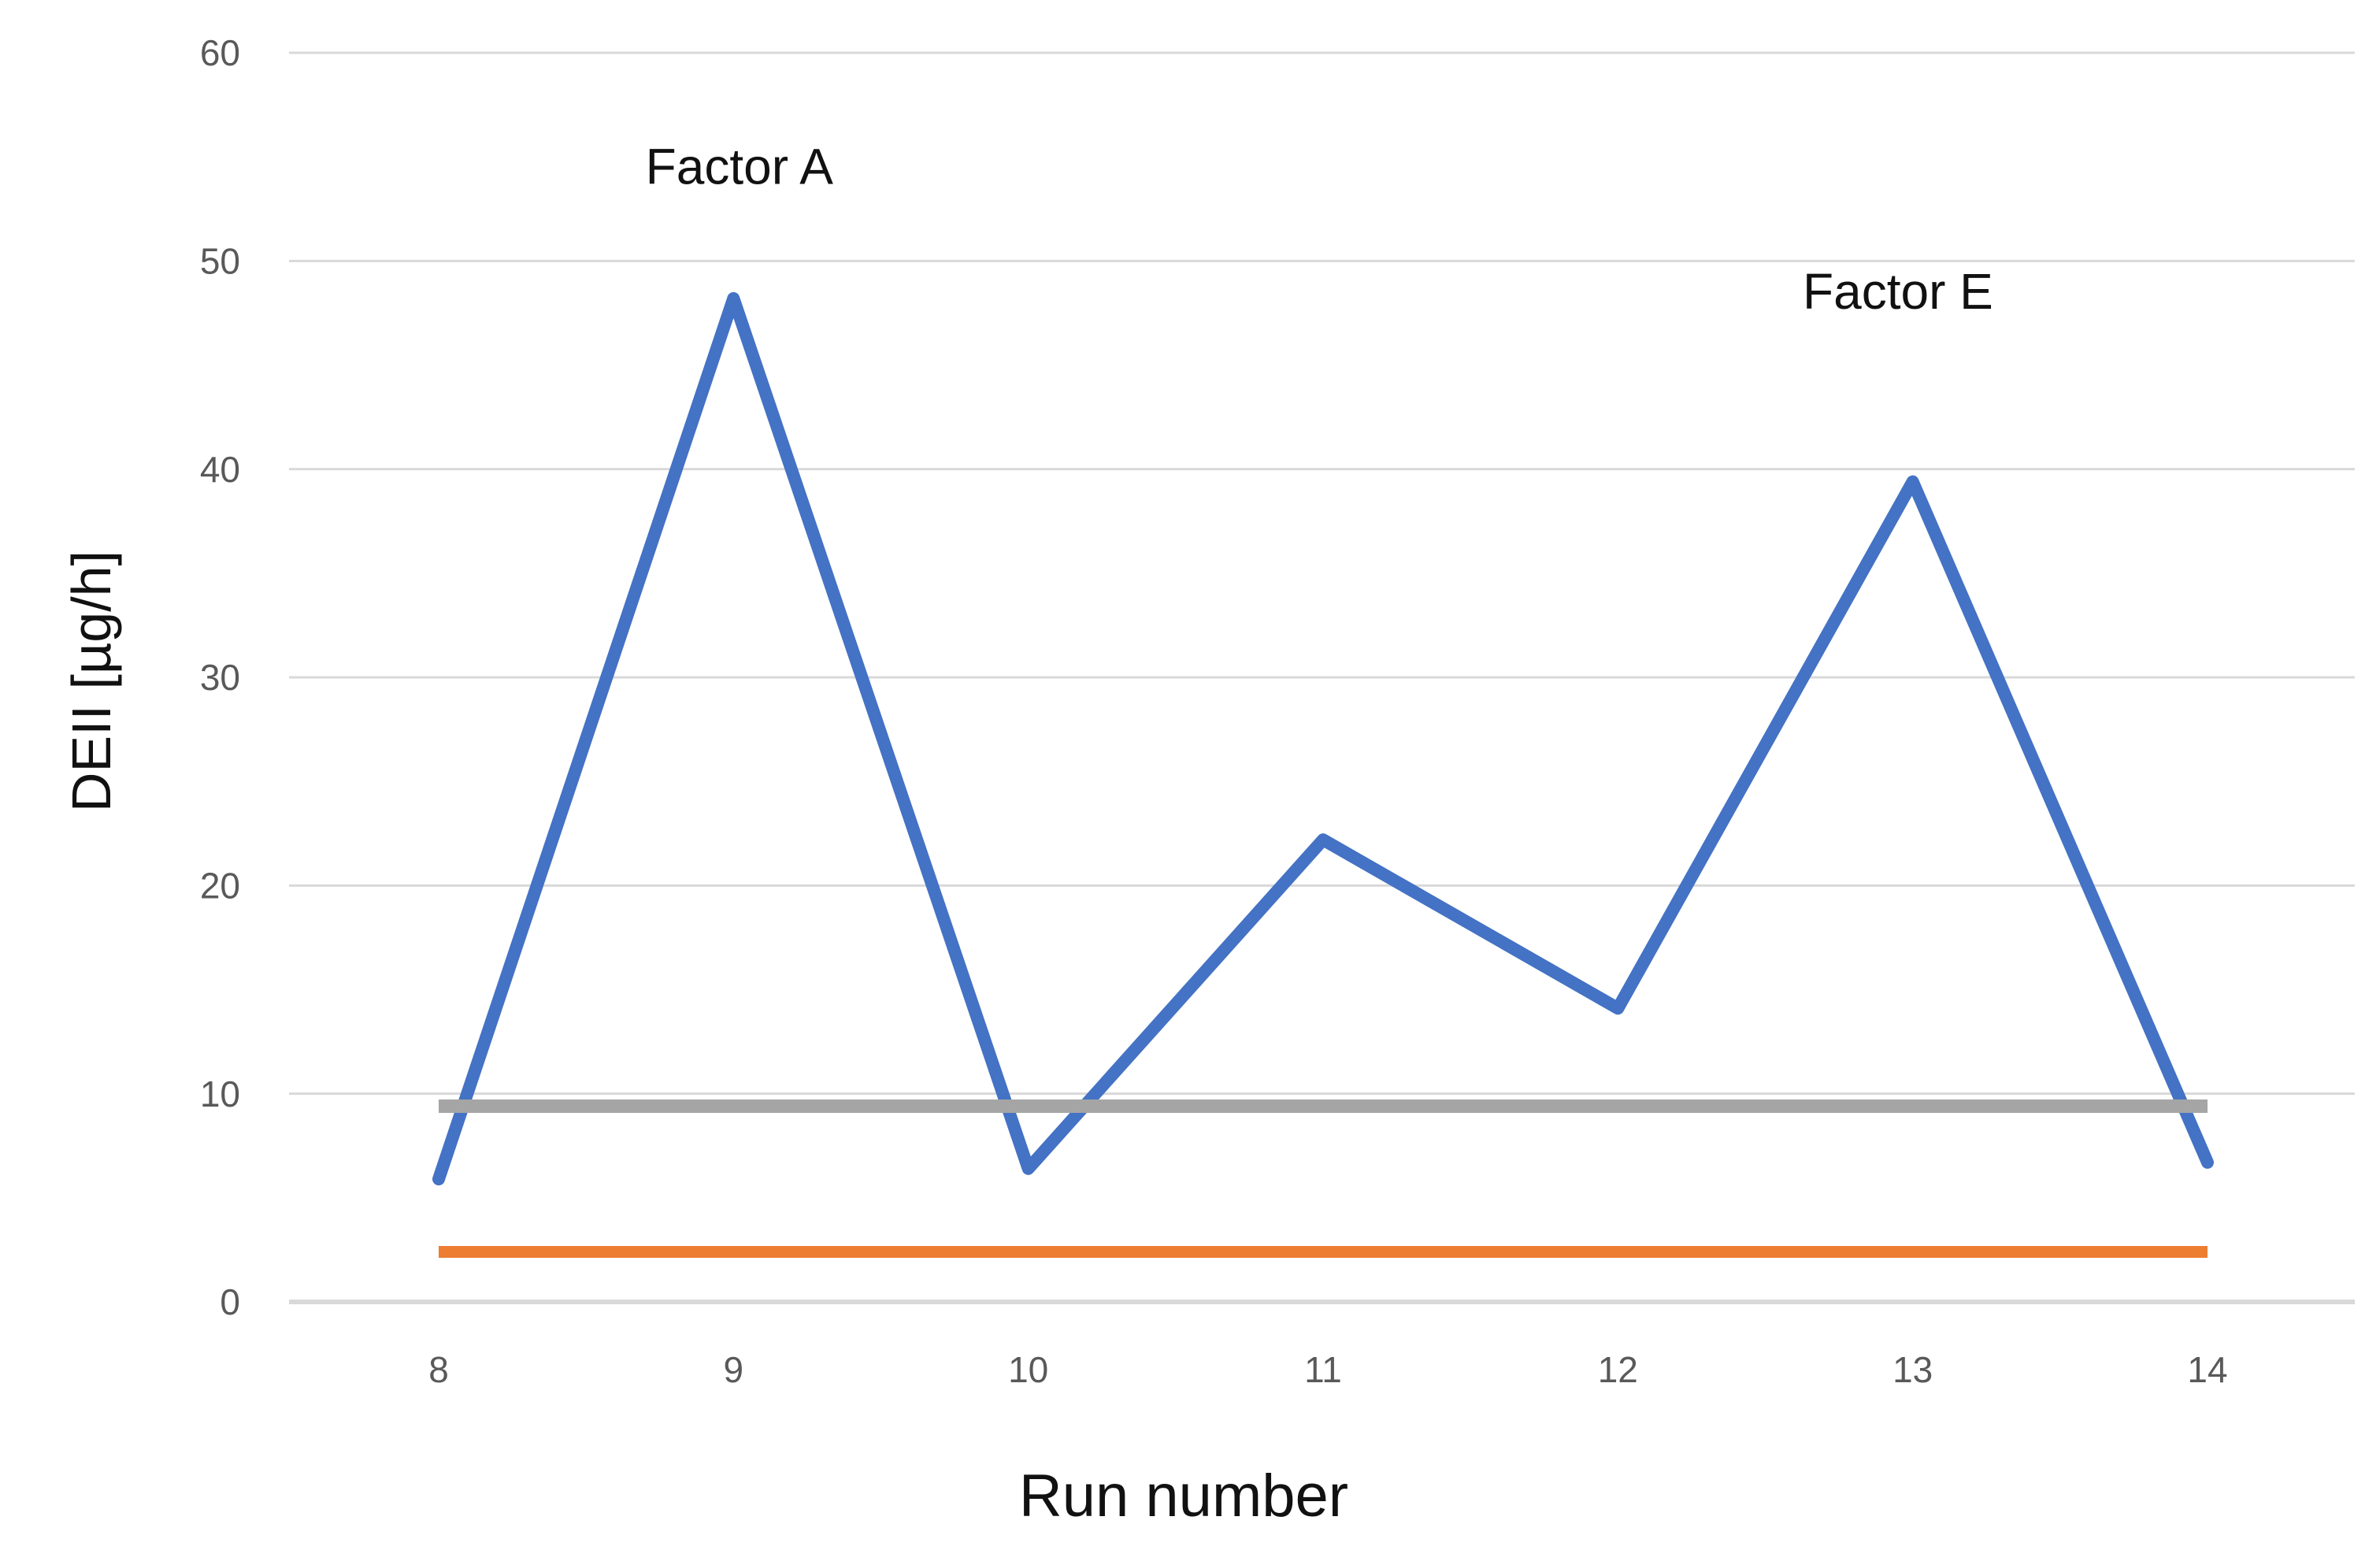 This screenshot has width=2380, height=1550. What do you see at coordinates (1323, 1370) in the screenshot?
I see `x-tick-label: 11` at bounding box center [1323, 1370].